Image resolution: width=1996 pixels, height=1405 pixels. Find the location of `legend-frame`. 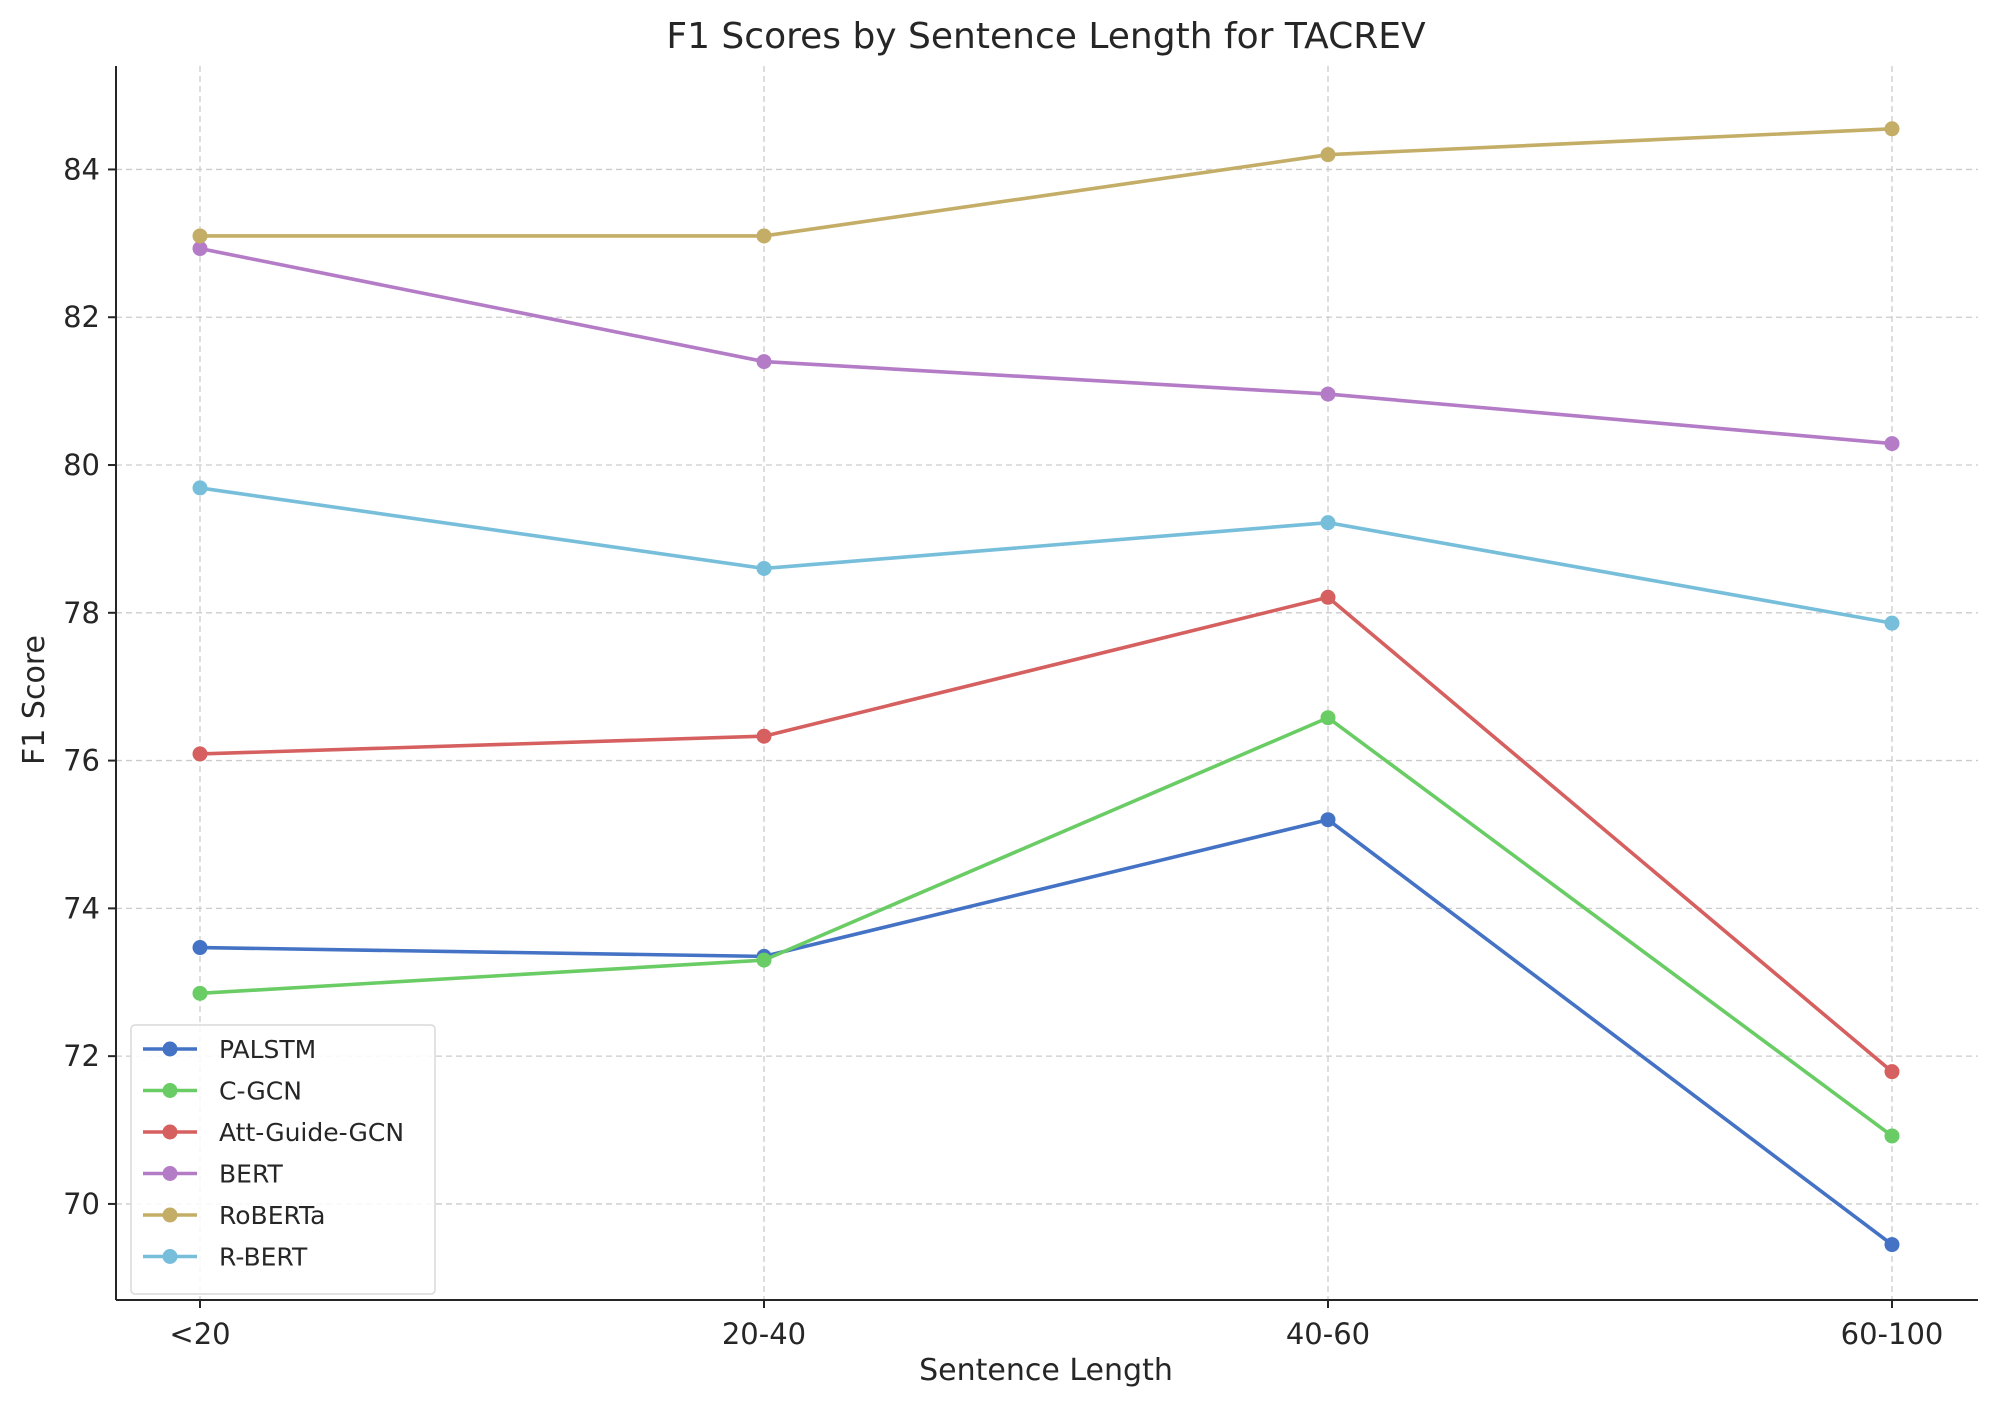

legend-frame is located at coordinates (283, 1159).